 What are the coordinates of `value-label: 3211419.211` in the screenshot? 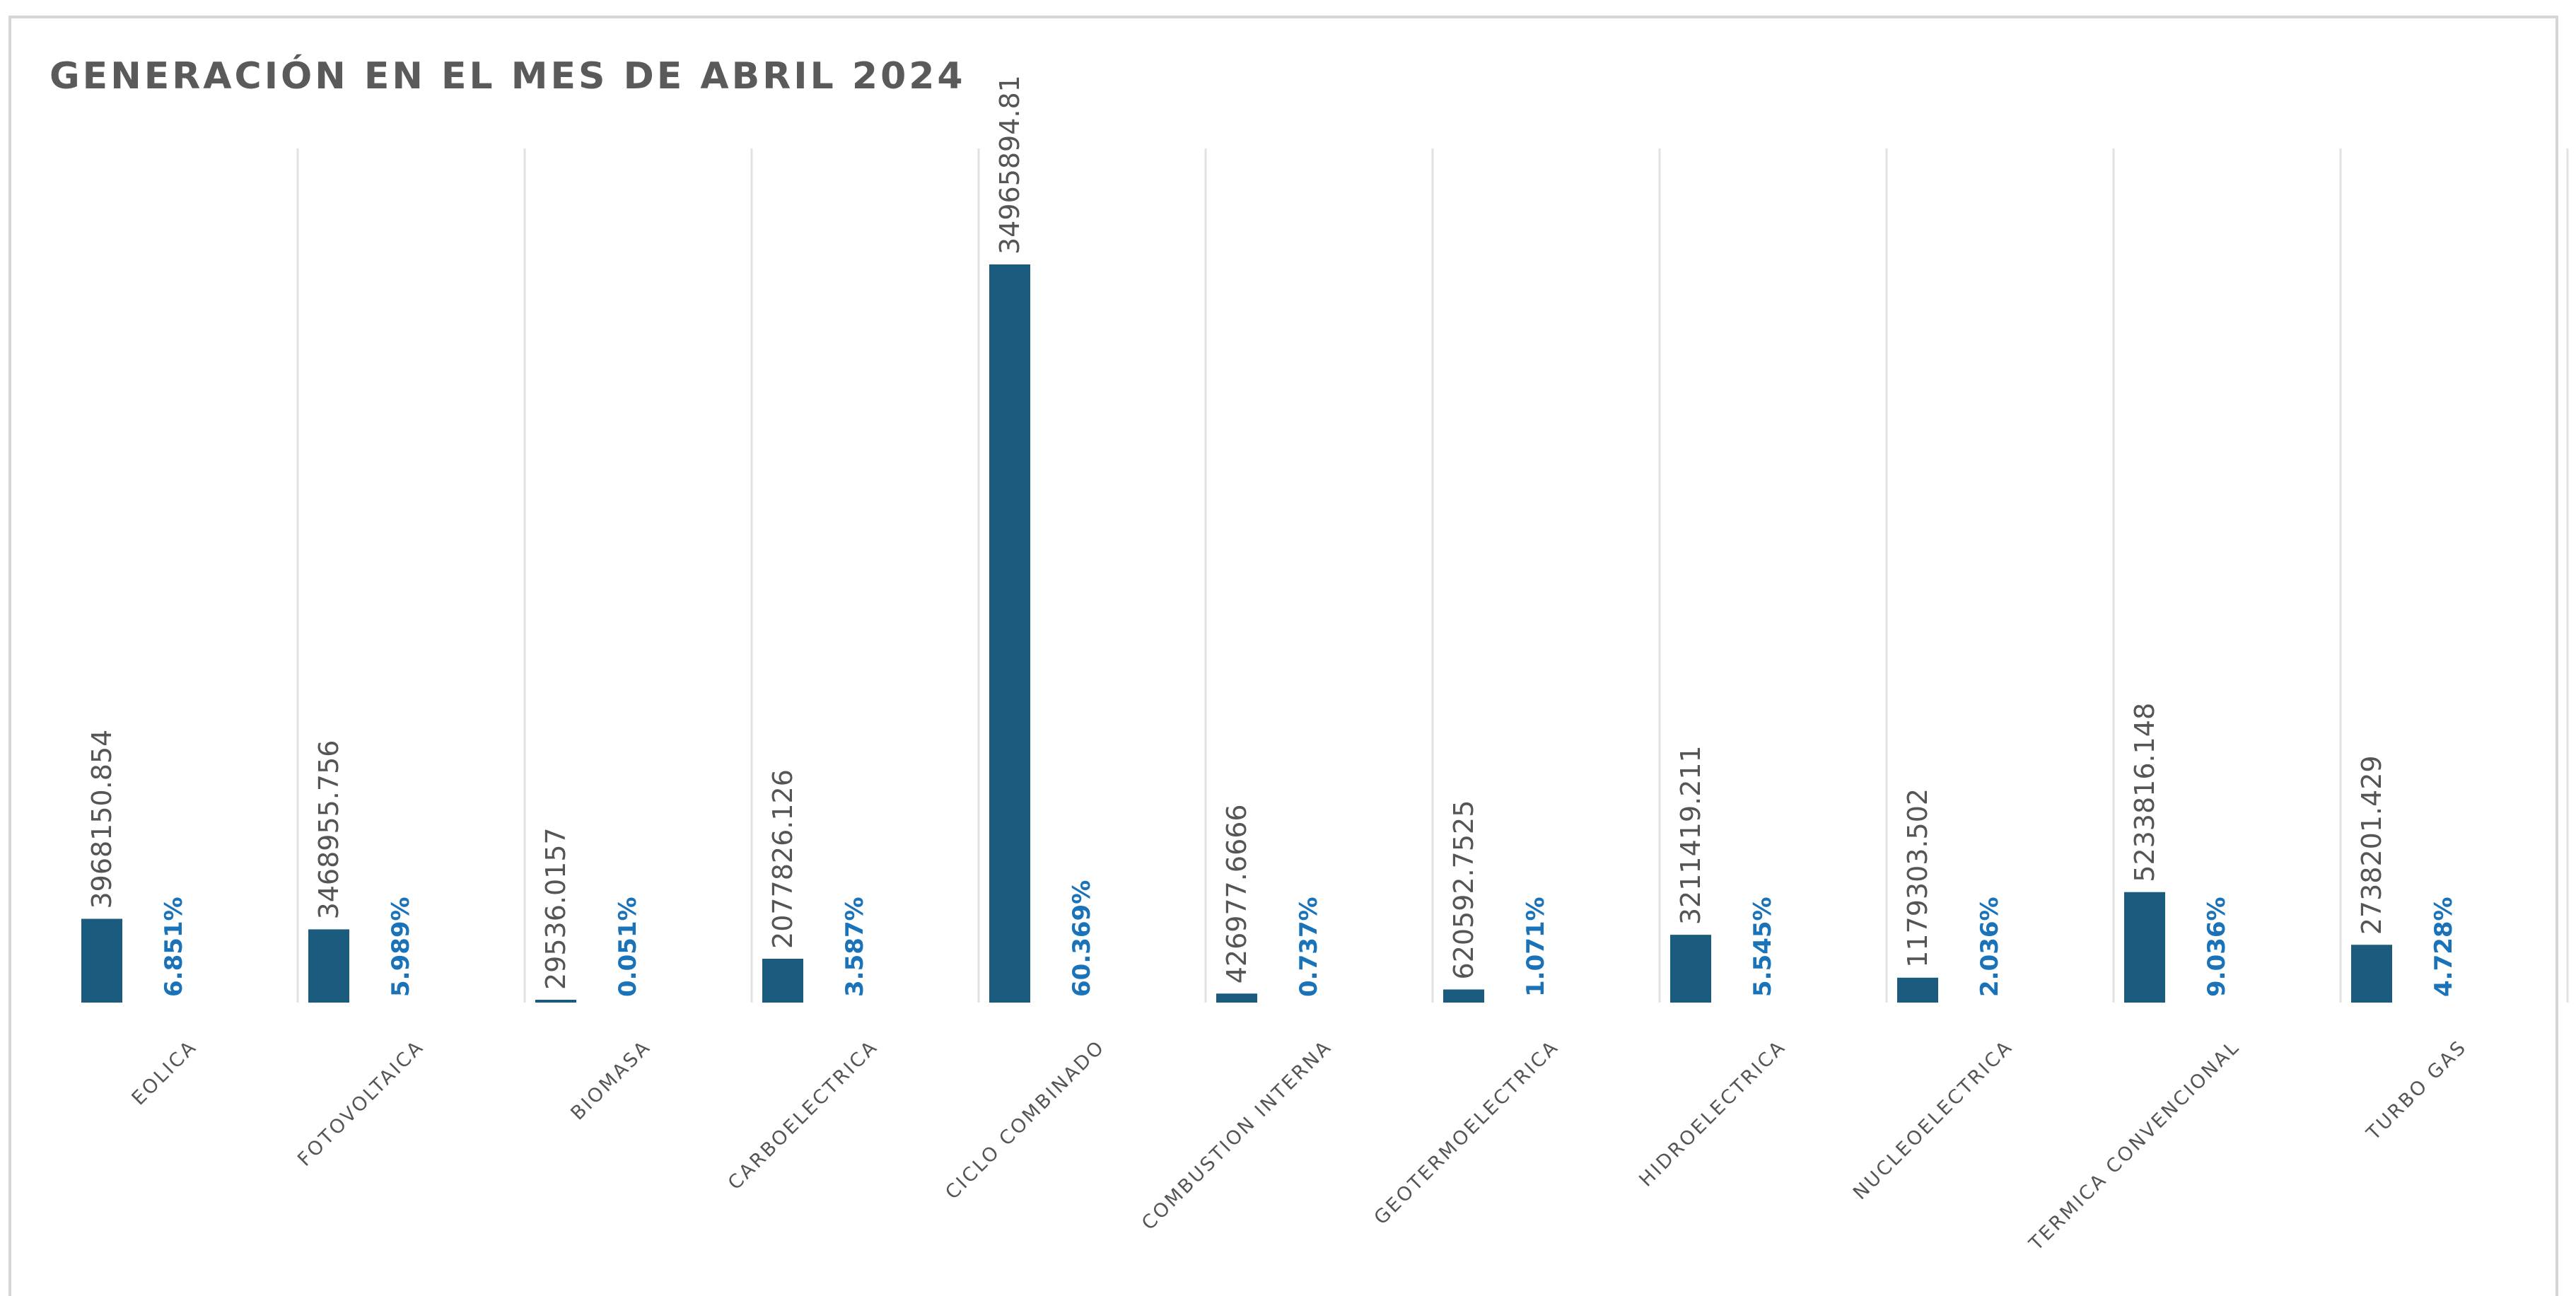 It's located at (1691, 835).